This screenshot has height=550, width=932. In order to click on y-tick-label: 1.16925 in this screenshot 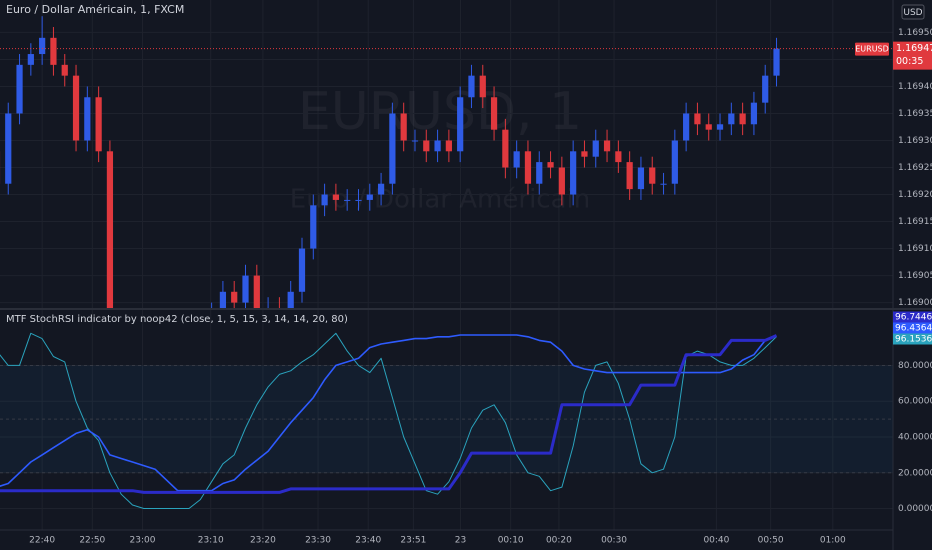, I will do `click(915, 168)`.